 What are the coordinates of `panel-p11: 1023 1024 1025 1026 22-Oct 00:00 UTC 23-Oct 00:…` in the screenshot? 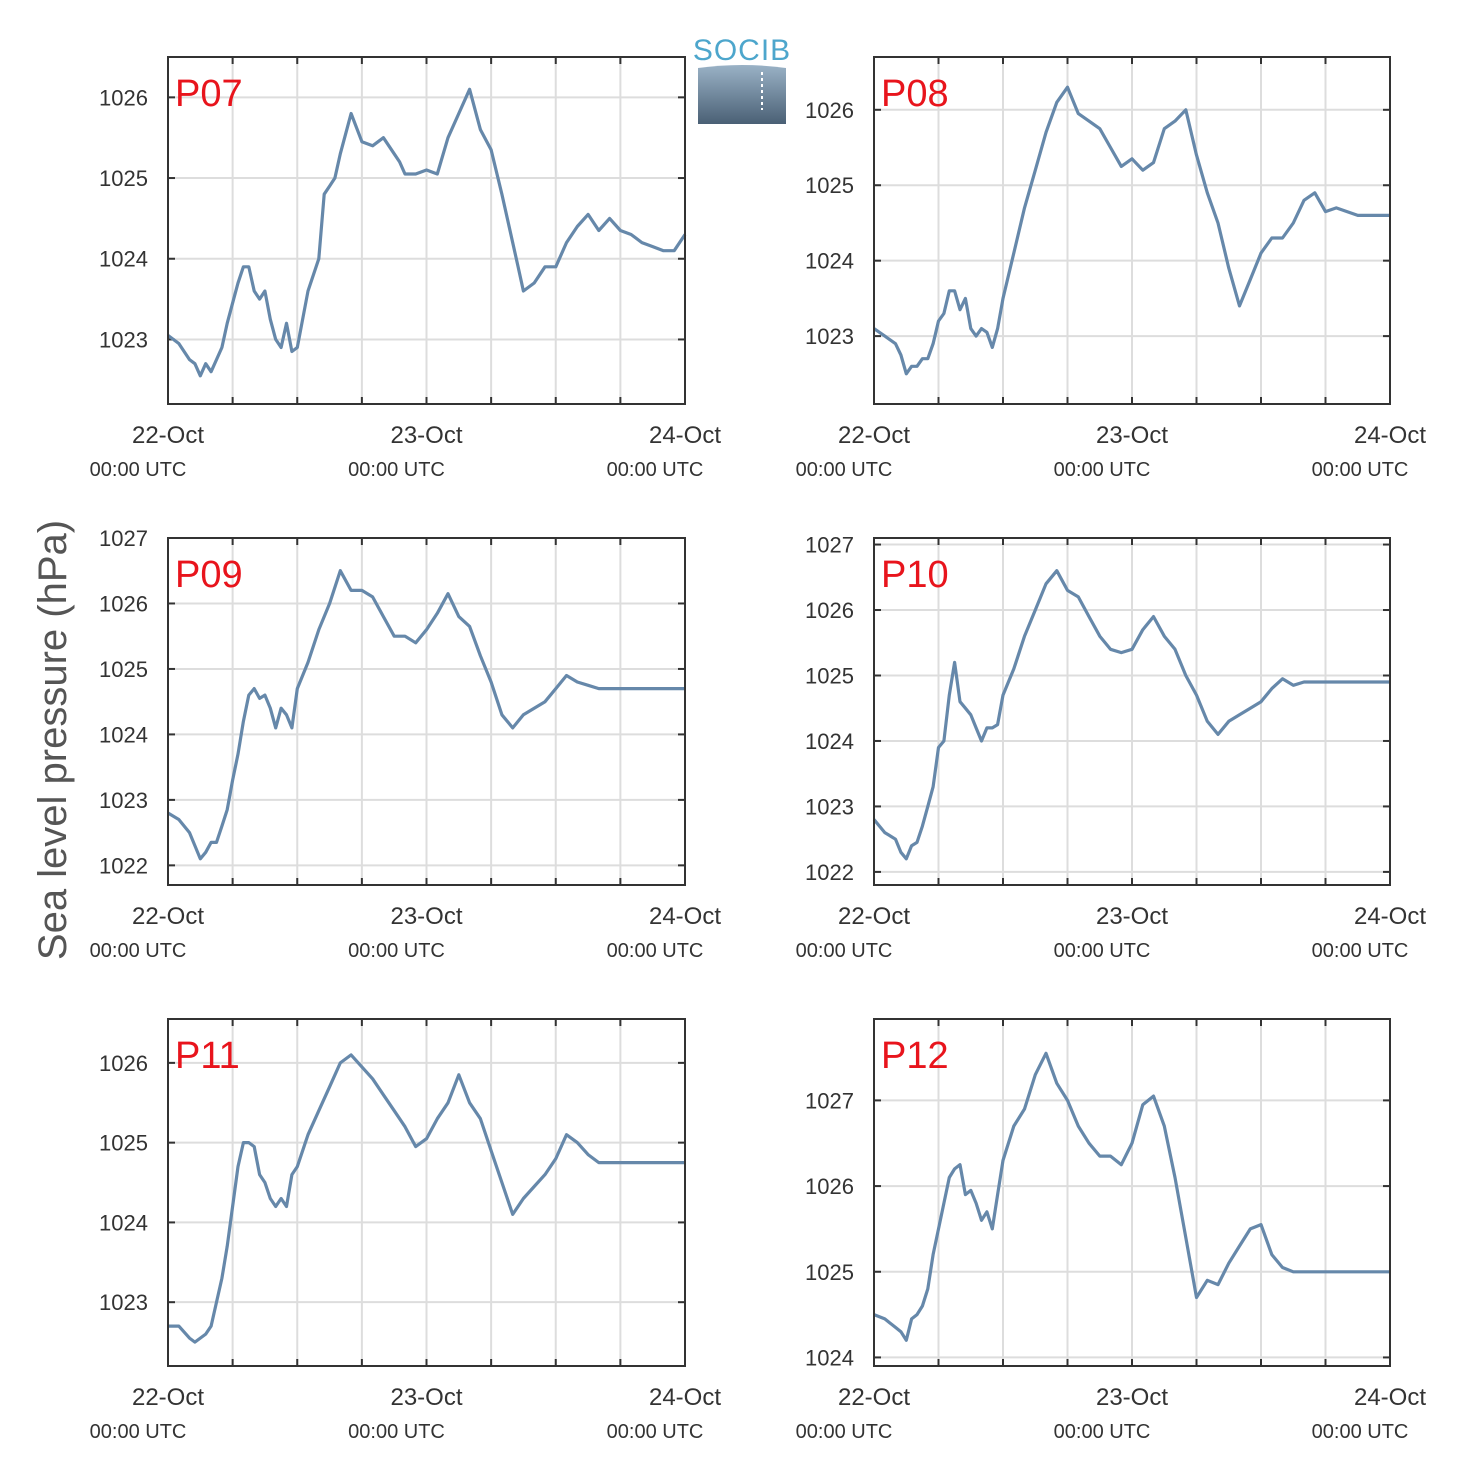 It's located at (405, 1230).